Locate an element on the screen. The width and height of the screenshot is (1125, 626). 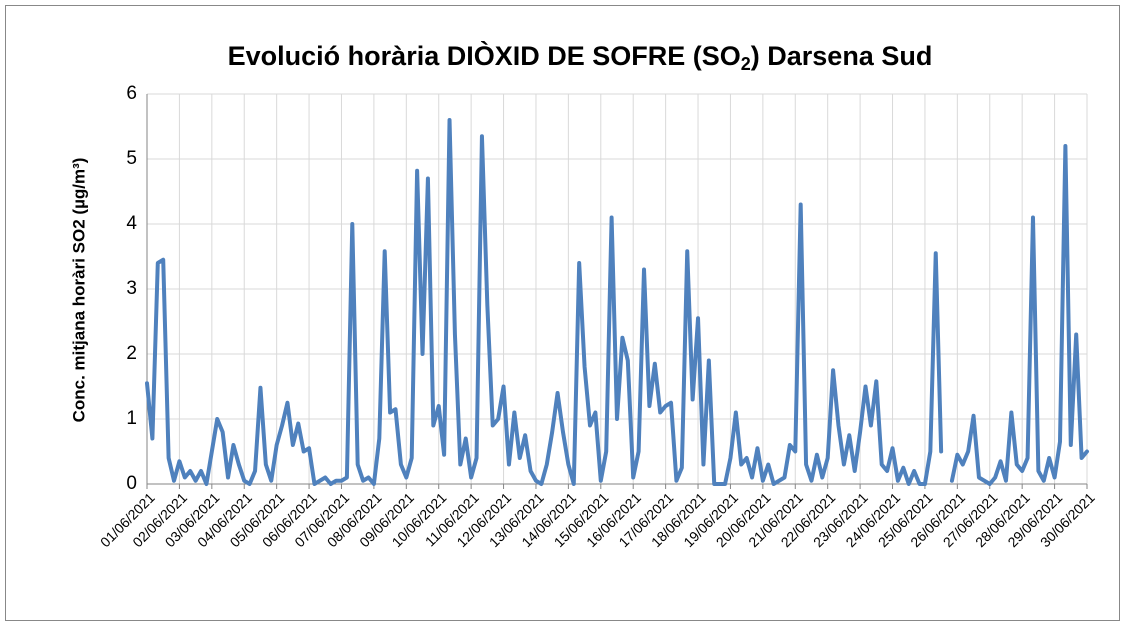
y-axis-label: Conc. mitjana horàri SO2 (µg/m³) is located at coordinates (78, 290).